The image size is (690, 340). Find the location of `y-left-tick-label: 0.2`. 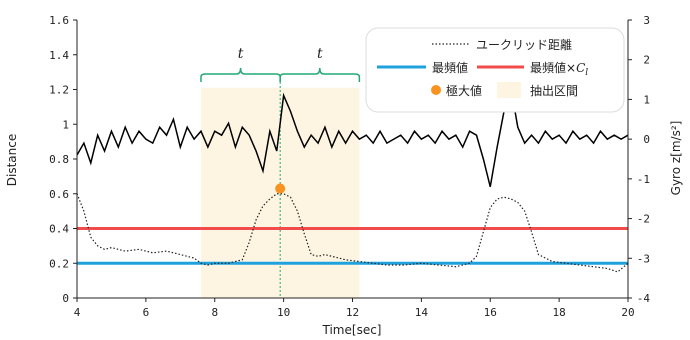

y-left-tick-label: 0.2 is located at coordinates (59, 263).